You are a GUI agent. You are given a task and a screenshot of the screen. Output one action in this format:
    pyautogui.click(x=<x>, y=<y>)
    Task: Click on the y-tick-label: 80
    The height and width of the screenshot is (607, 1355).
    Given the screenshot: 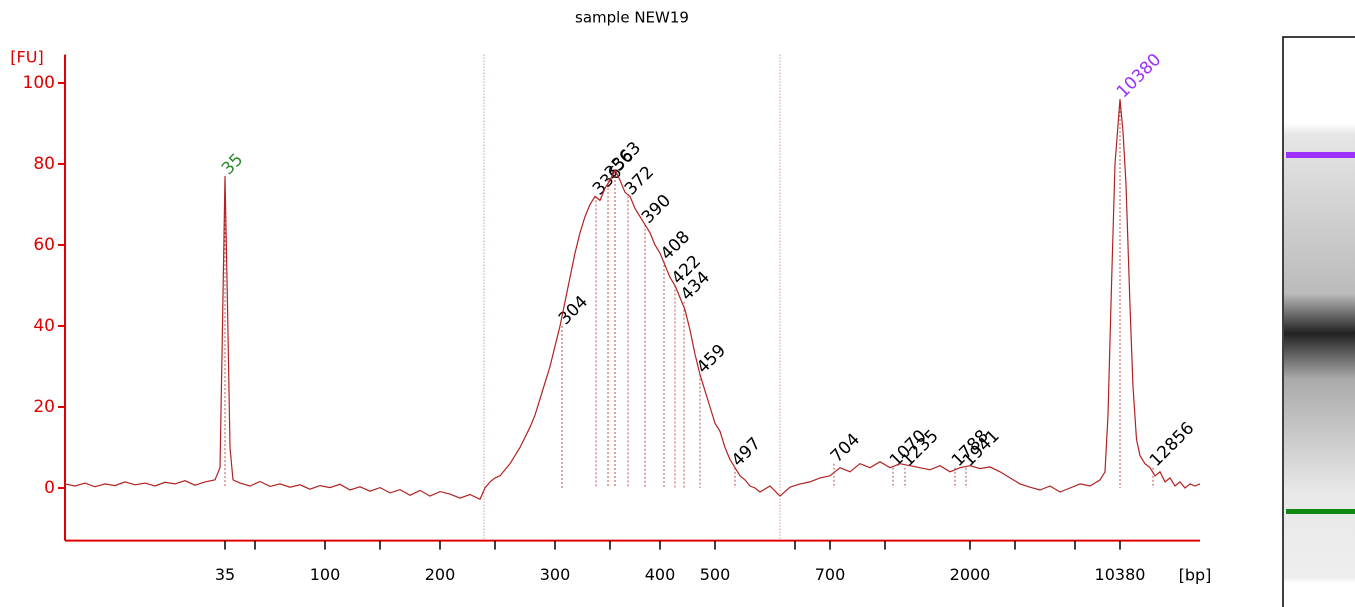 What is the action you would take?
    pyautogui.click(x=44, y=164)
    